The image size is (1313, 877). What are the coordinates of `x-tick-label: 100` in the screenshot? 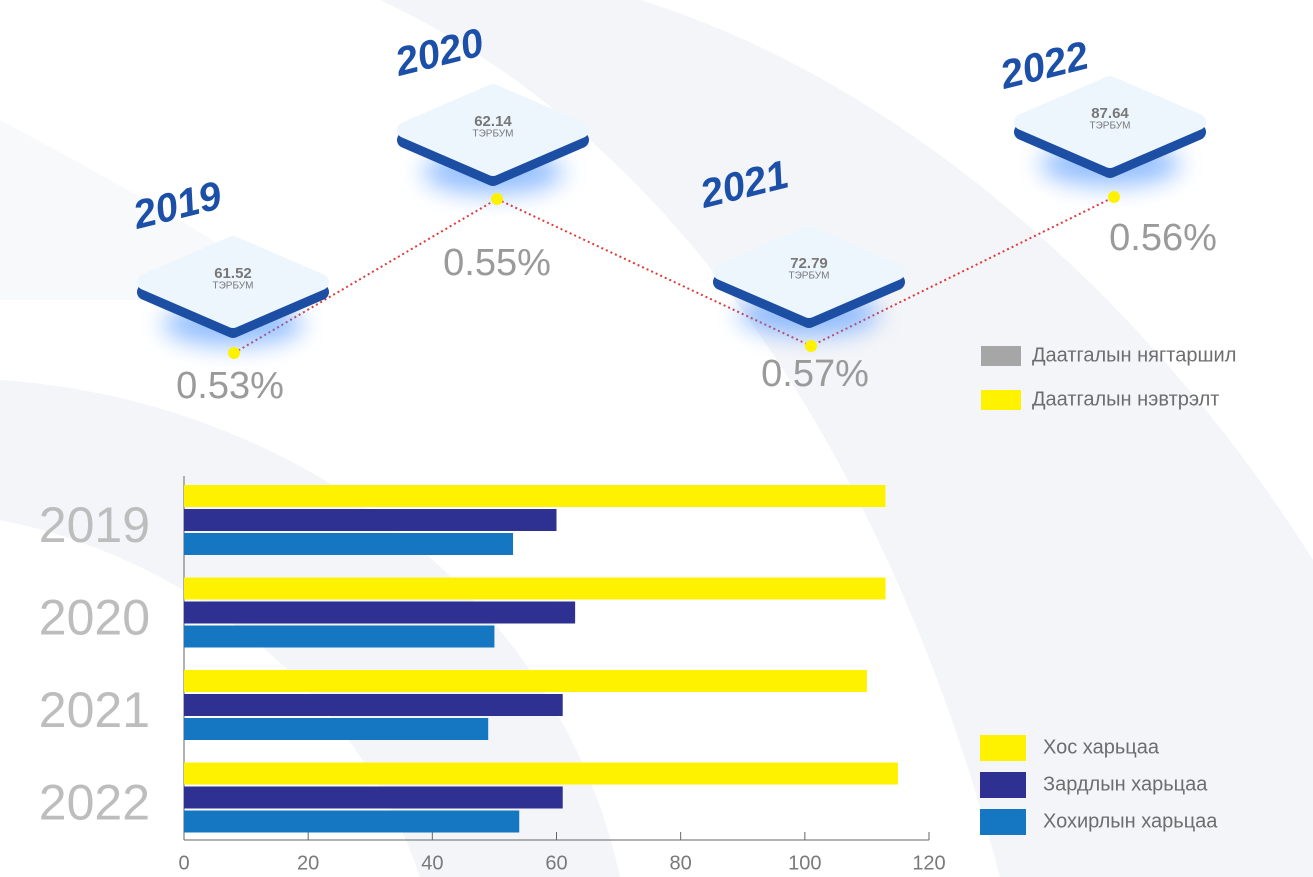 It's located at (804, 863).